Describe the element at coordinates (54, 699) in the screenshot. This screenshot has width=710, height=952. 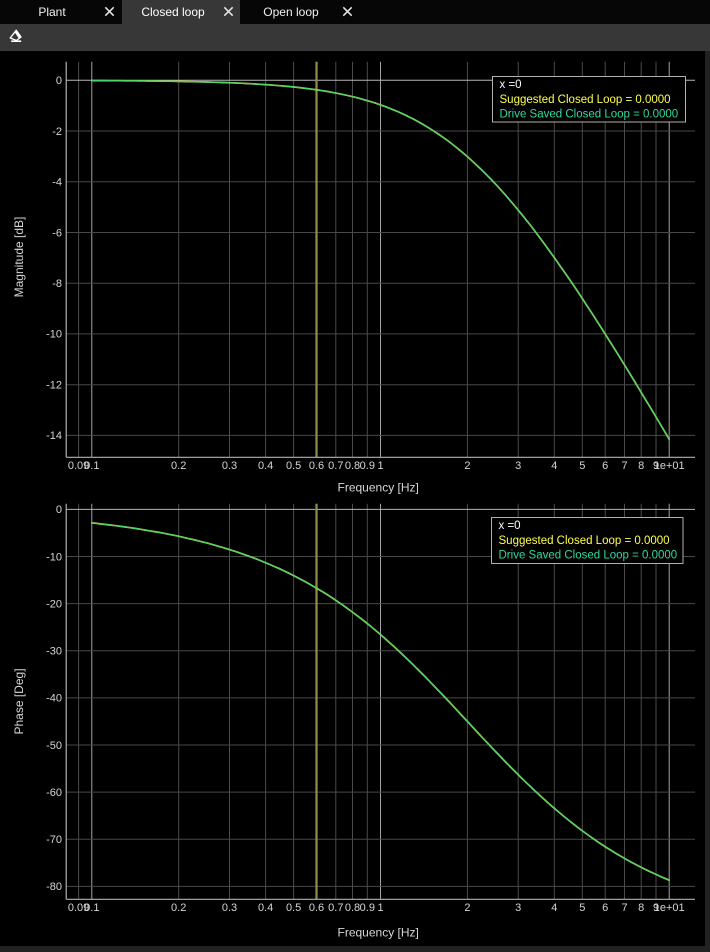
I see `svg-text: -40` at that location.